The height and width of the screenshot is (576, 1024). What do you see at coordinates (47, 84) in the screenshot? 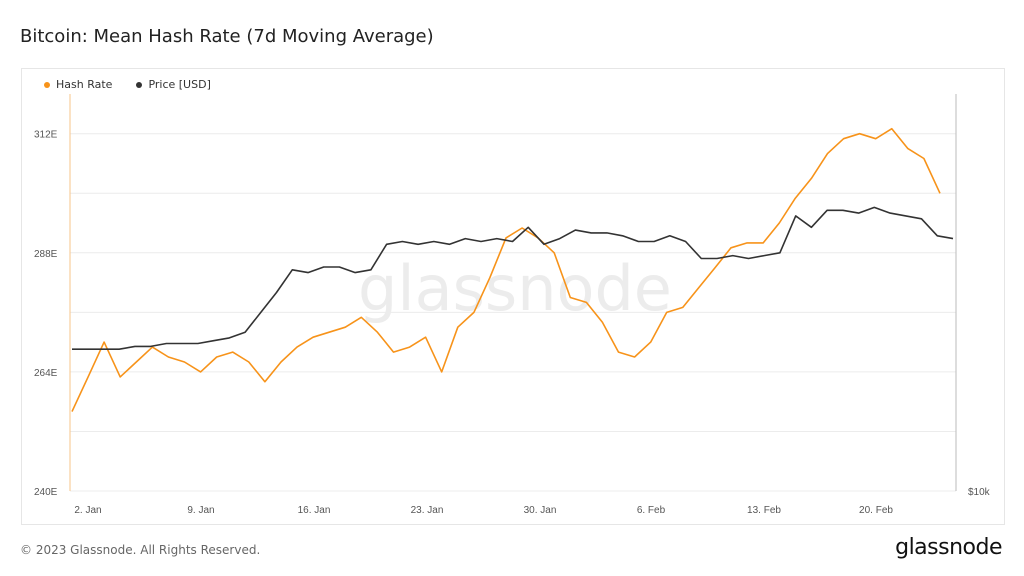
I see `legend-marker-hash-rate` at bounding box center [47, 84].